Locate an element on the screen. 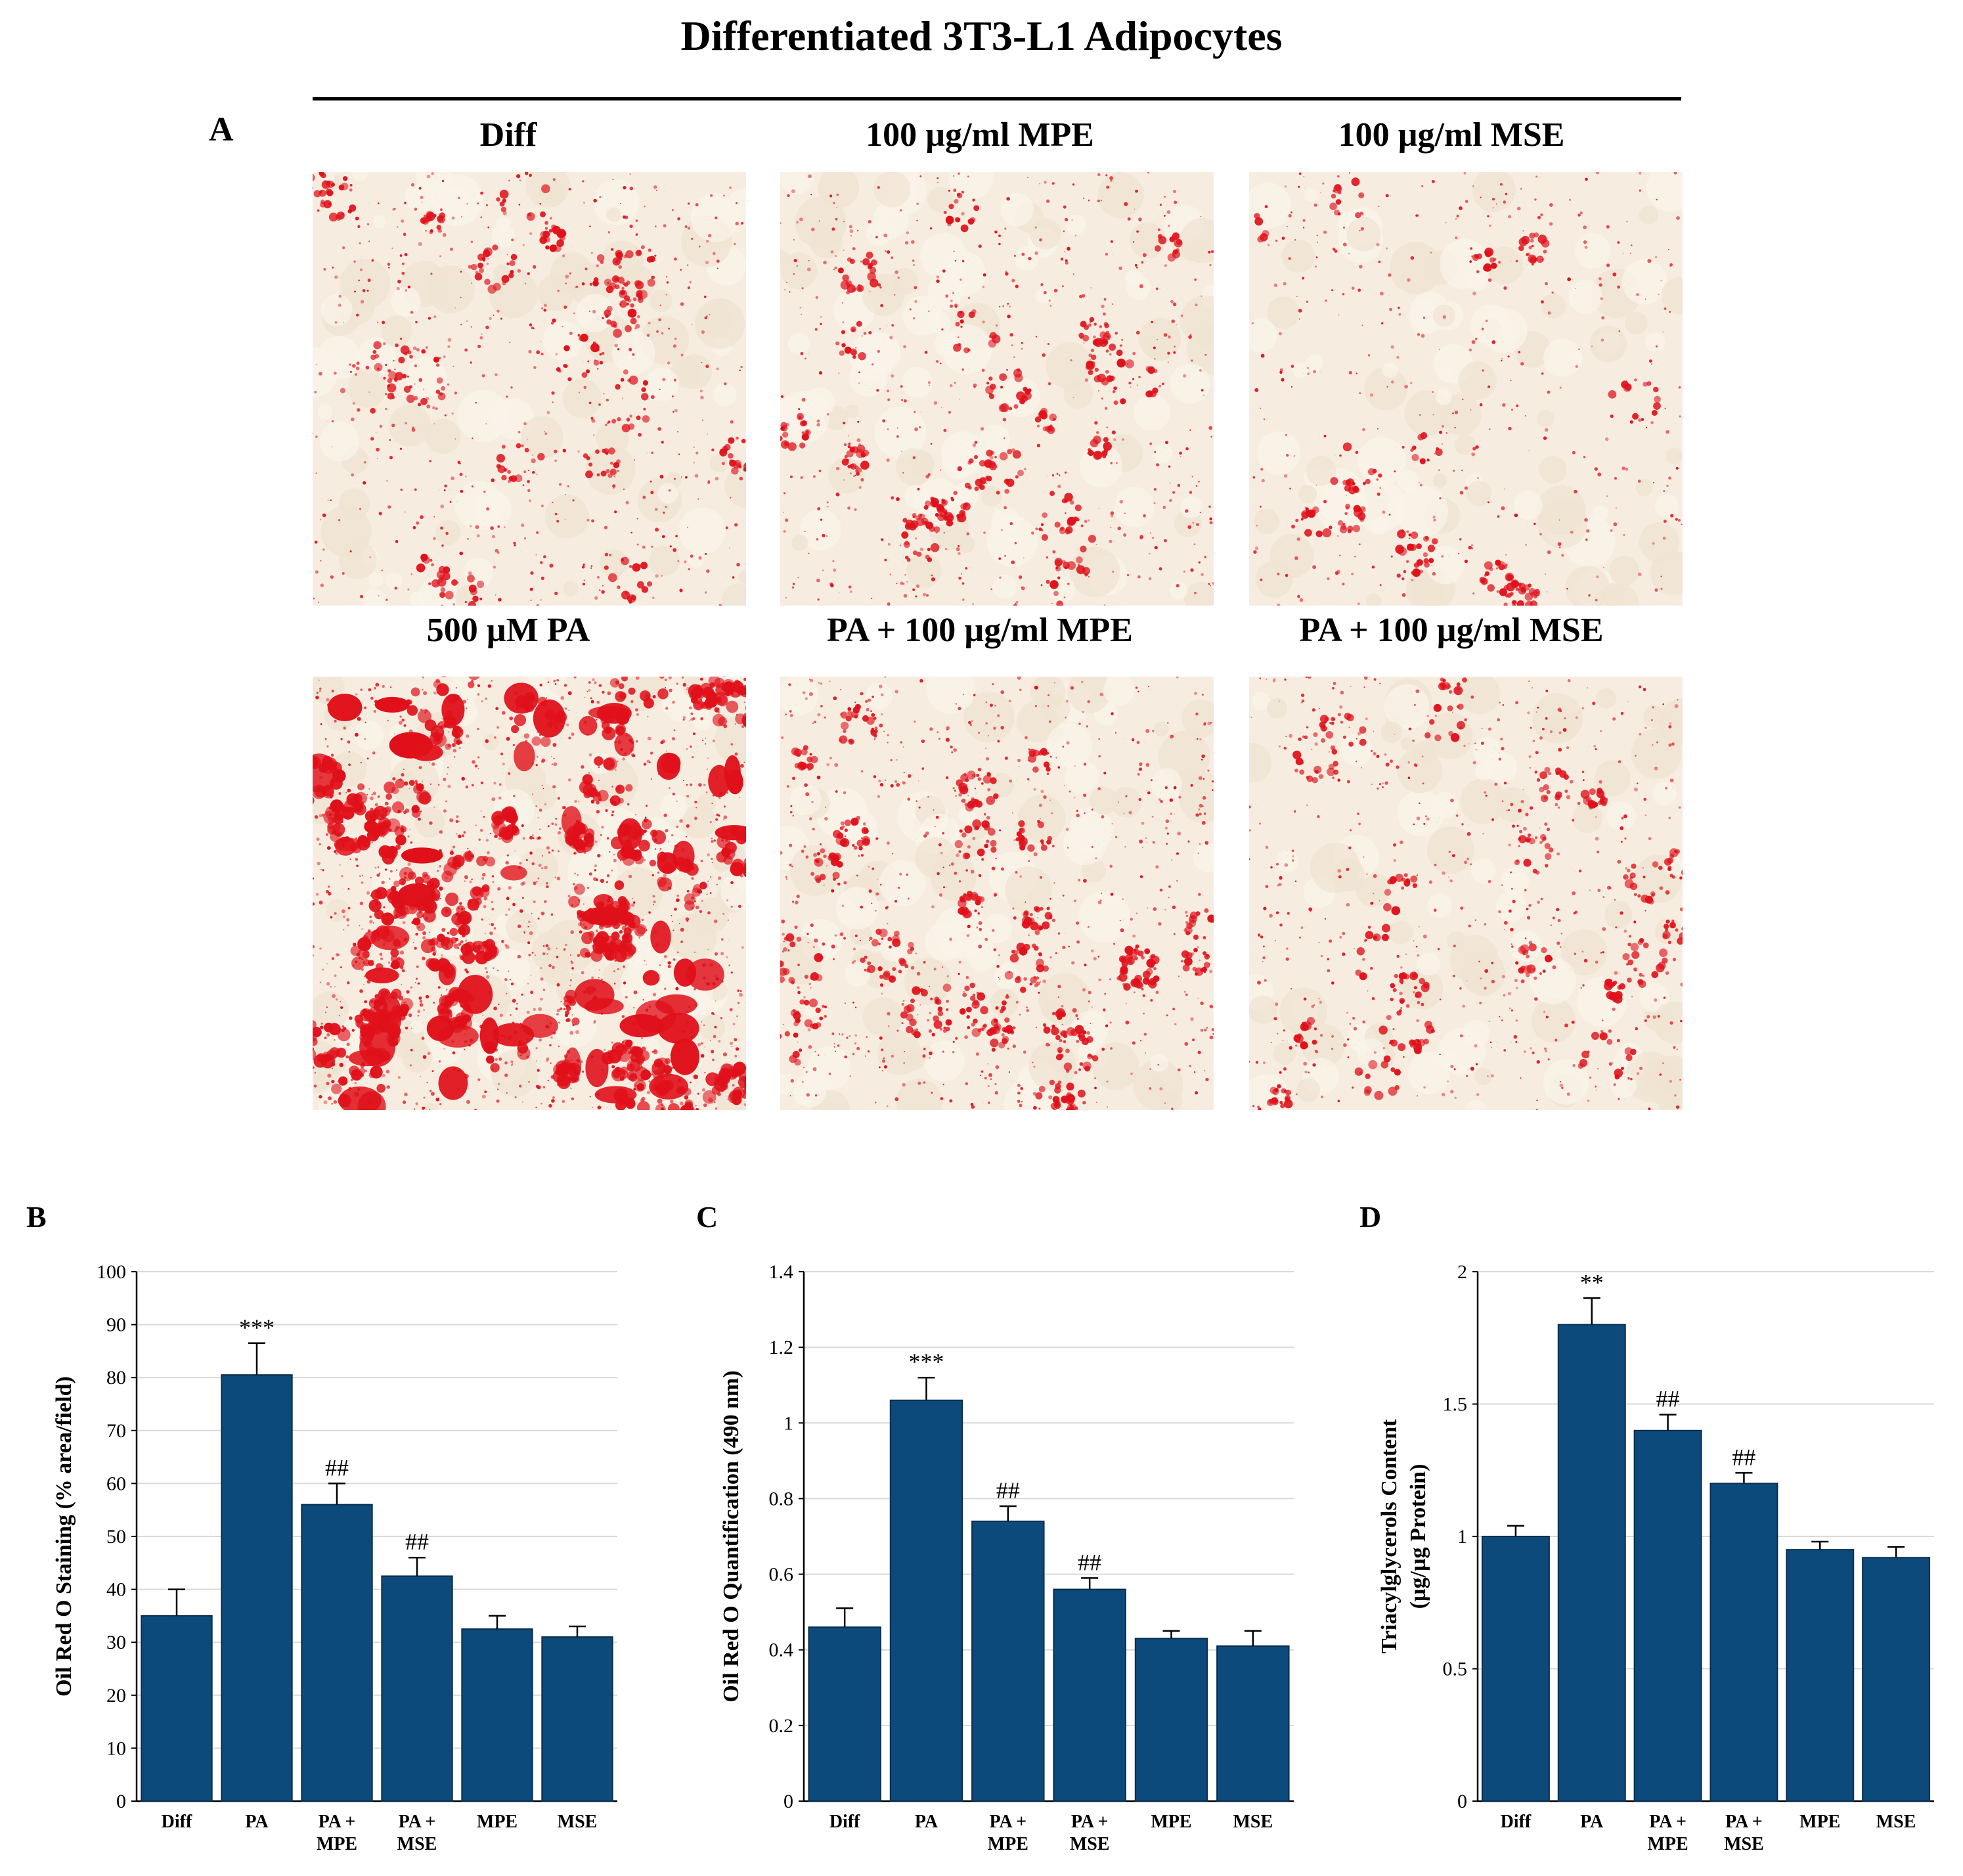 The height and width of the screenshot is (1876, 1963). micrograph-diff is located at coordinates (529, 389).